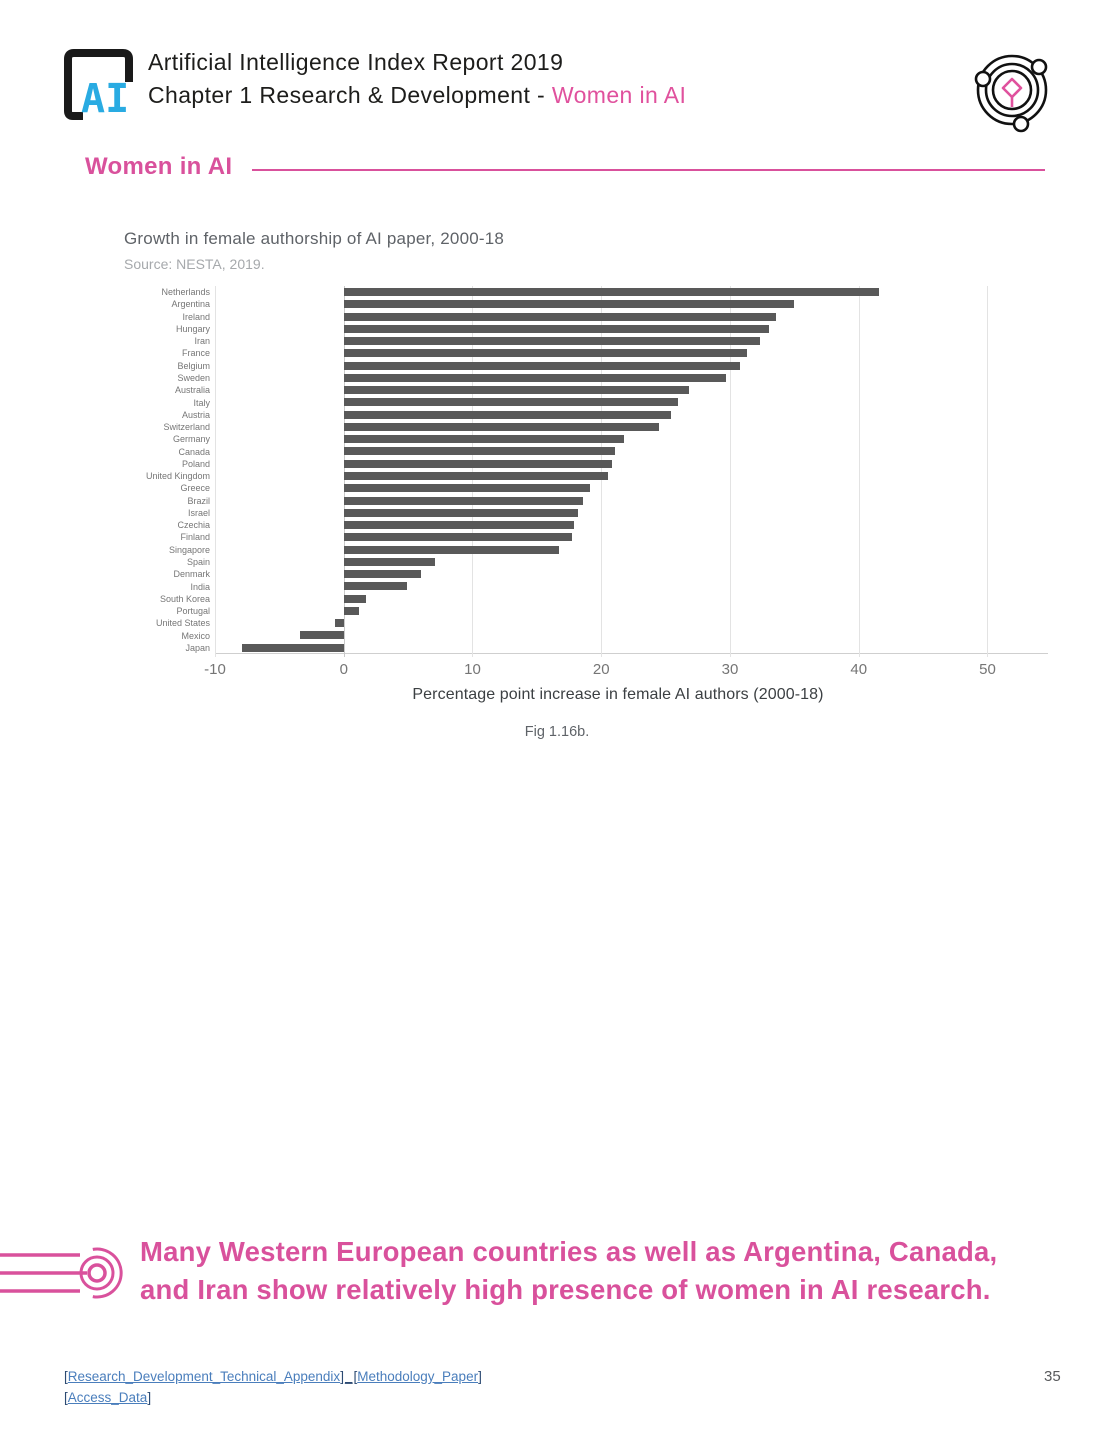 The height and width of the screenshot is (1440, 1113). Describe the element at coordinates (273, 1397) in the screenshot. I see `footer-links-row-2: [Access_Data]` at that location.